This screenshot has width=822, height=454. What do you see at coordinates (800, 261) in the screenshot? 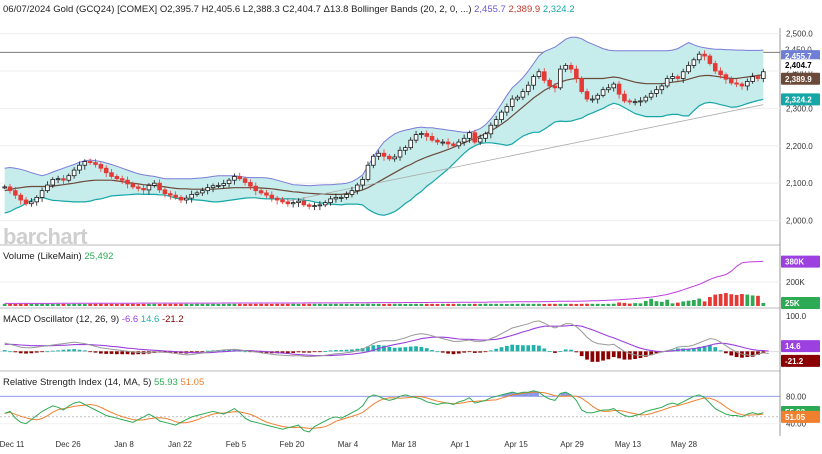
I see `open-interest-tag-bg` at bounding box center [800, 261].